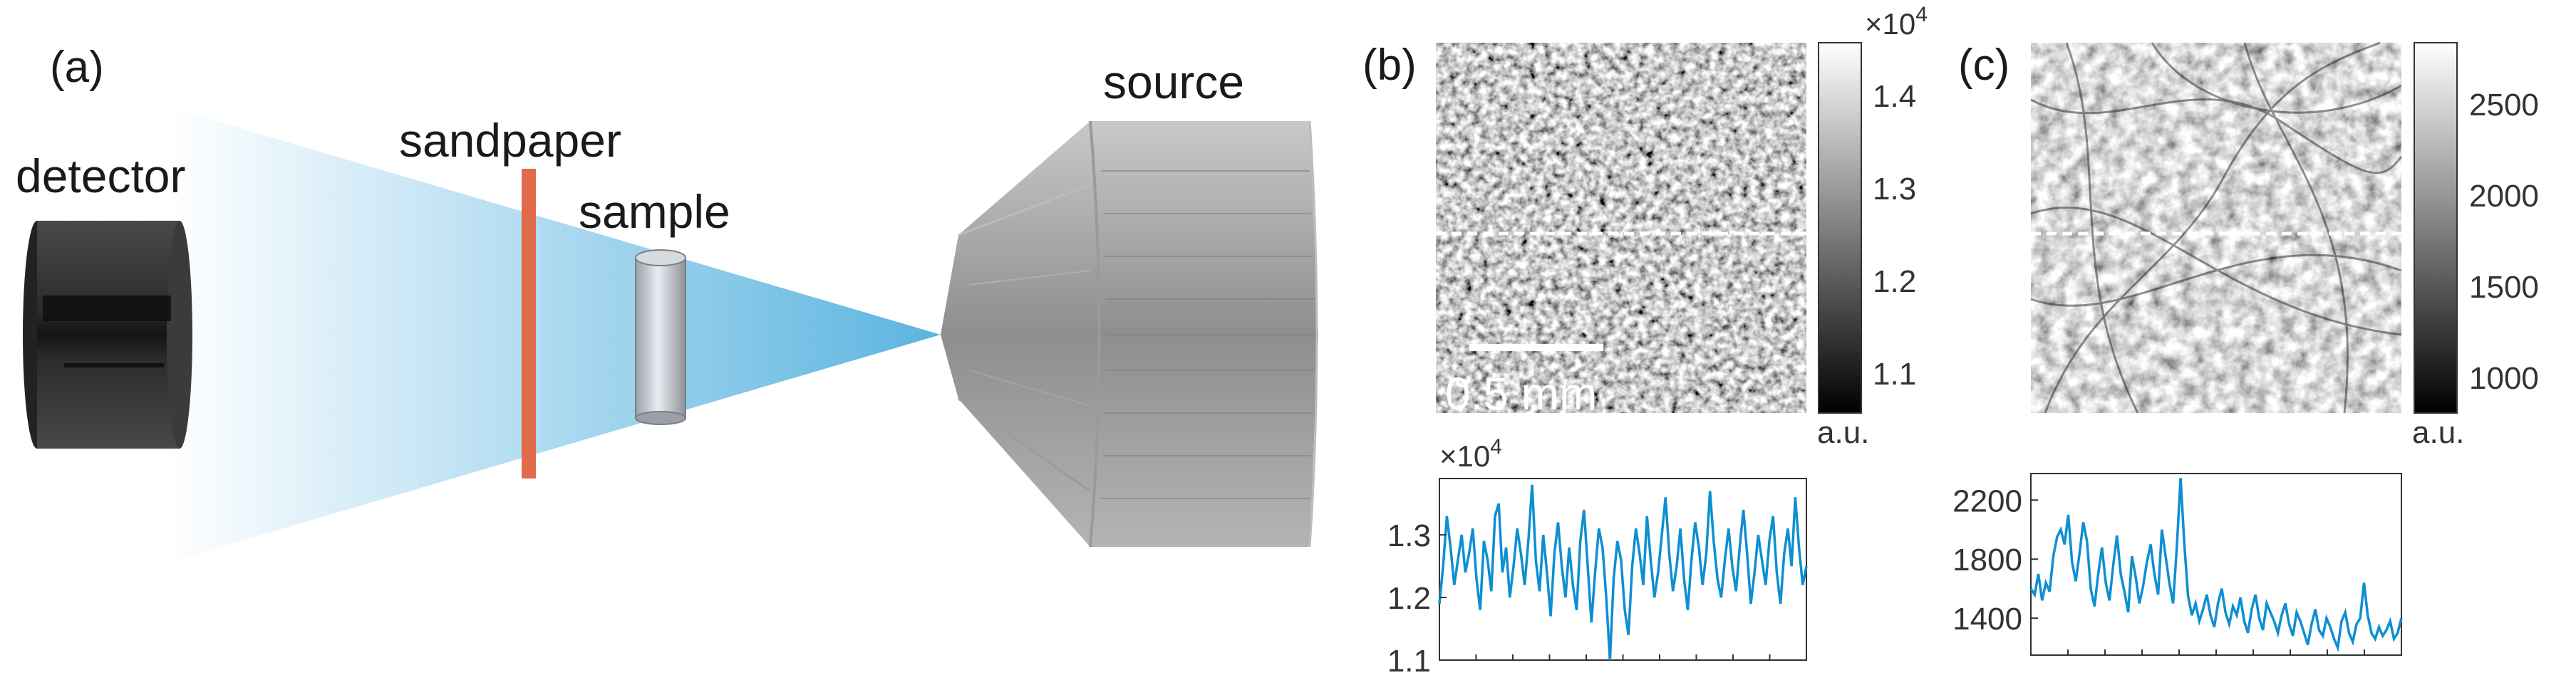  Describe the element at coordinates (1389, 65) in the screenshot. I see `panel-b-label: (b)` at that location.